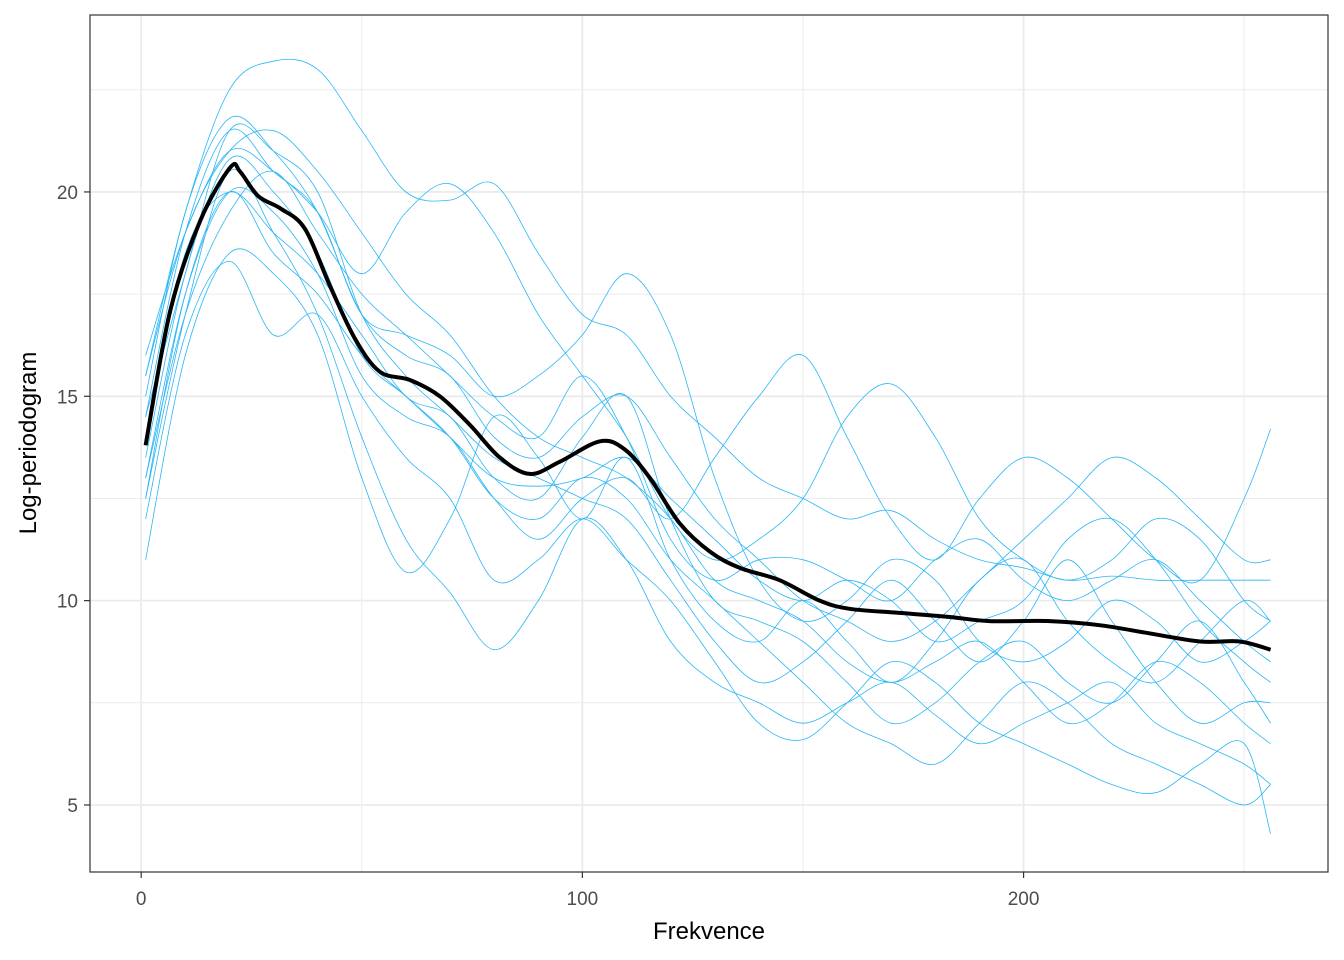  Describe the element at coordinates (67, 602) in the screenshot. I see `y-tick-label: 10` at that location.